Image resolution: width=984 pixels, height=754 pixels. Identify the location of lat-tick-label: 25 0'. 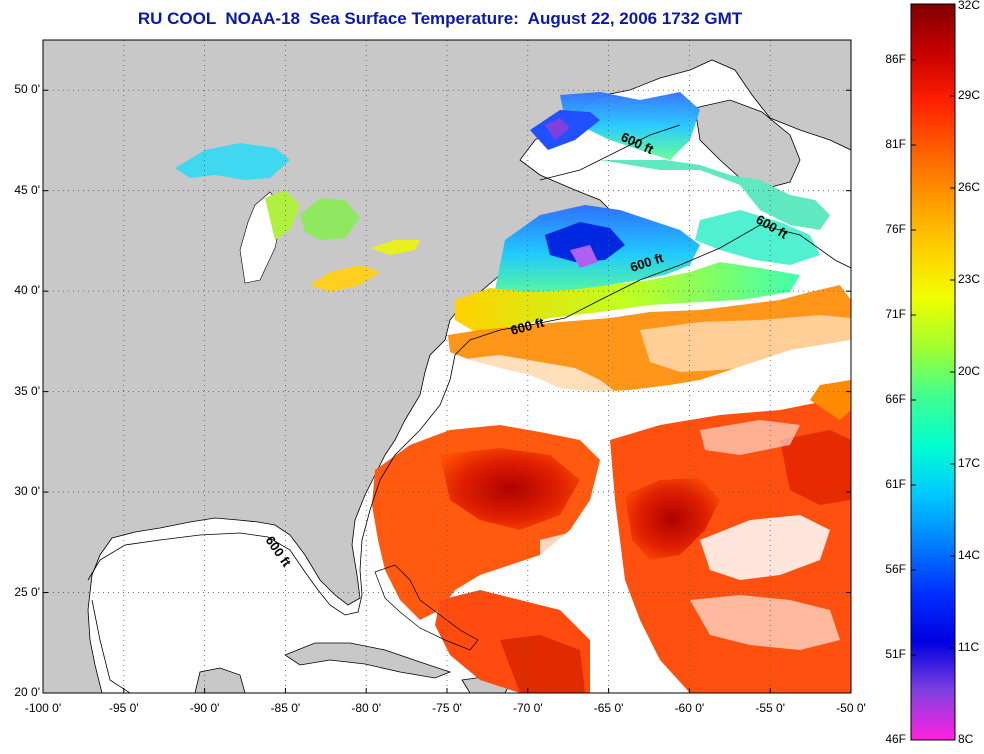
(27, 591).